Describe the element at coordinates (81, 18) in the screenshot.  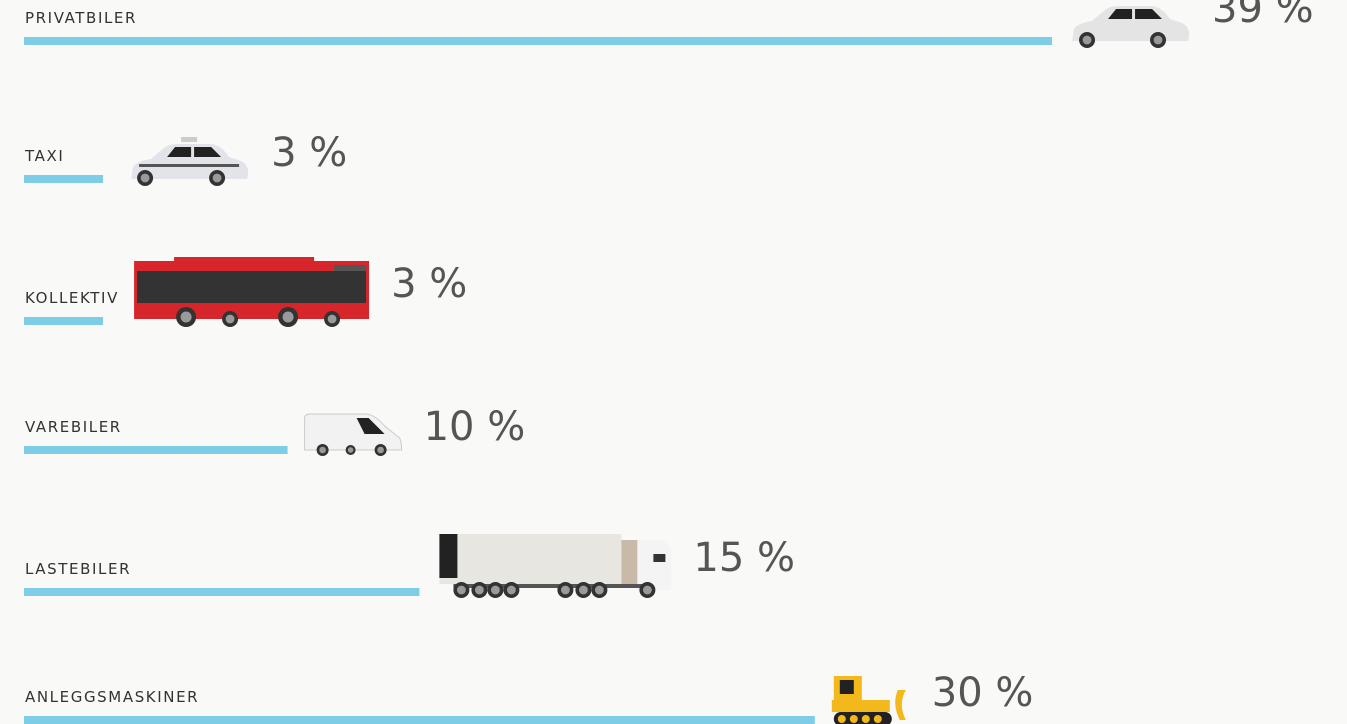
I see `category-label: PRIVATBILER` at that location.